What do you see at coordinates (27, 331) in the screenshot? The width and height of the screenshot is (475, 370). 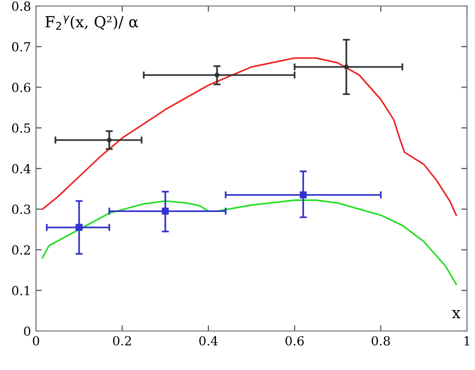 I see `y-tick-label: 0` at bounding box center [27, 331].